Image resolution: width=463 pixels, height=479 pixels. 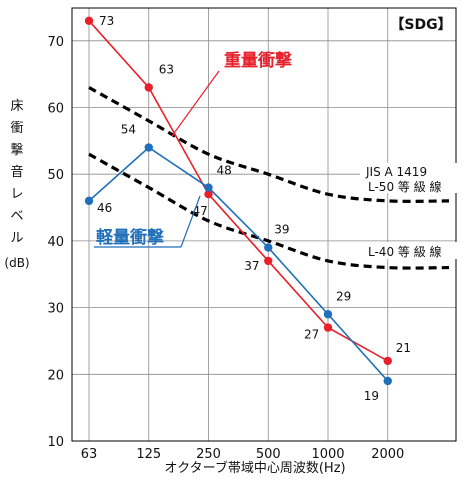 What do you see at coordinates (343, 296) in the screenshot?
I see `data-label: 29` at bounding box center [343, 296].